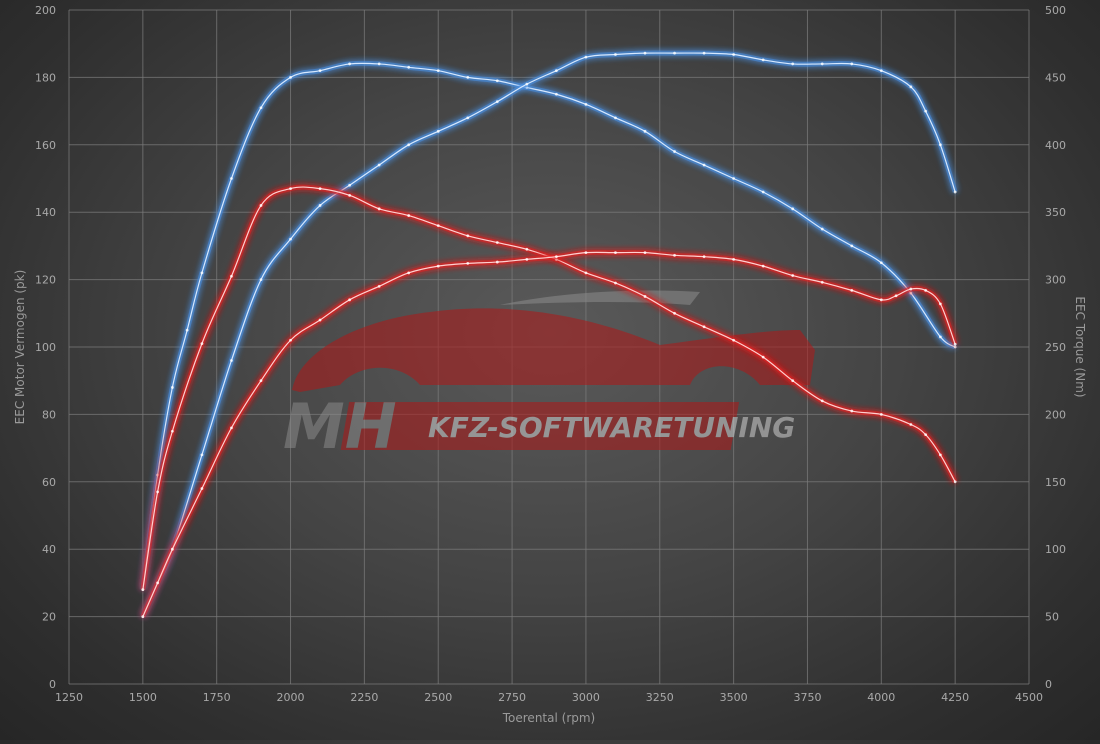  What do you see at coordinates (807, 697) in the screenshot?
I see `x-tick-label: 3750` at bounding box center [807, 697].